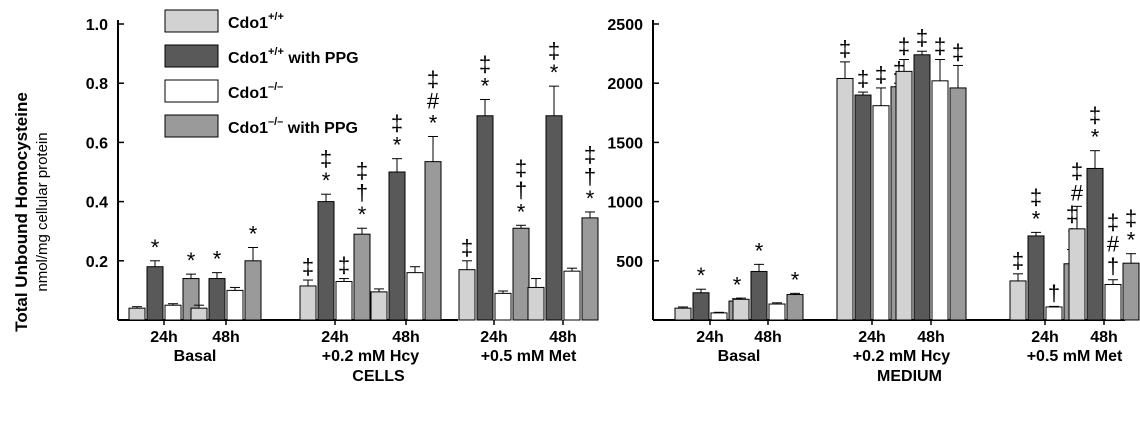 This screenshot has width=1140, height=437. I want to click on panel-label: CELLS, so click(378, 376).